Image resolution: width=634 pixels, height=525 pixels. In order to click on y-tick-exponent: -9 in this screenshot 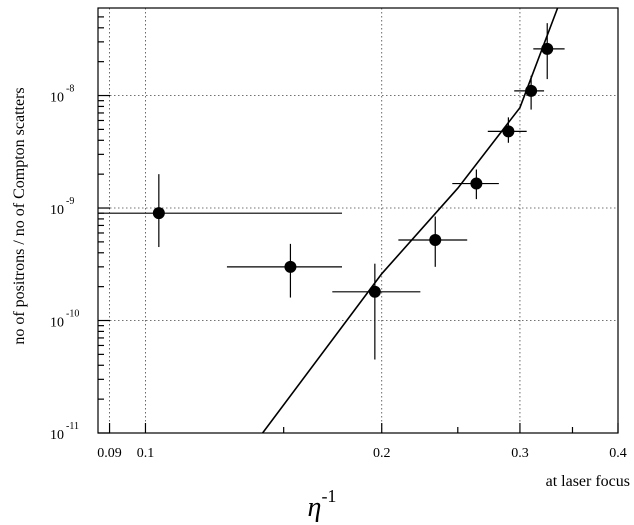, I will do `click(70, 201)`.